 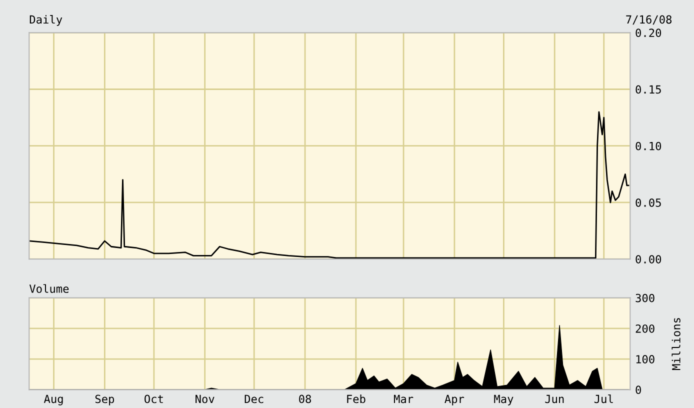 I want to click on x-tick-label: May, so click(x=504, y=400).